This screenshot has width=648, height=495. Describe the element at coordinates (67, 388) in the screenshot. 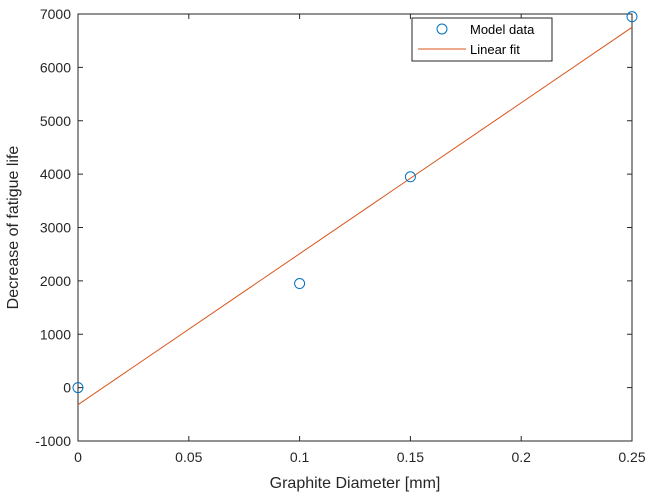

I see `y-tick-label: 0` at that location.